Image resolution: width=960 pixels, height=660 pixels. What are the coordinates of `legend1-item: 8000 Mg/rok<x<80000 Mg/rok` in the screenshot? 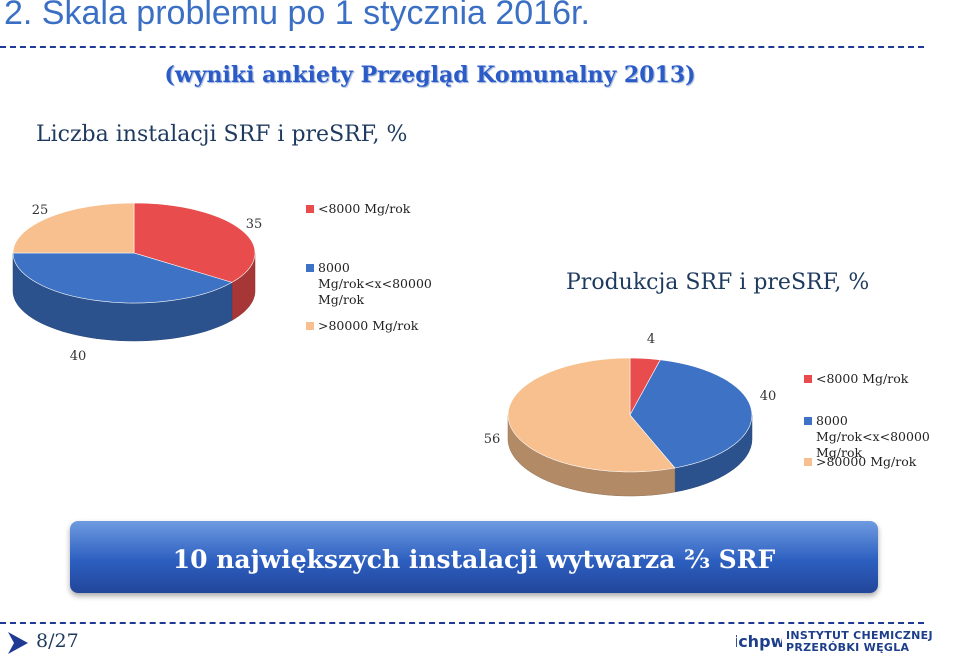 It's located at (386, 284).